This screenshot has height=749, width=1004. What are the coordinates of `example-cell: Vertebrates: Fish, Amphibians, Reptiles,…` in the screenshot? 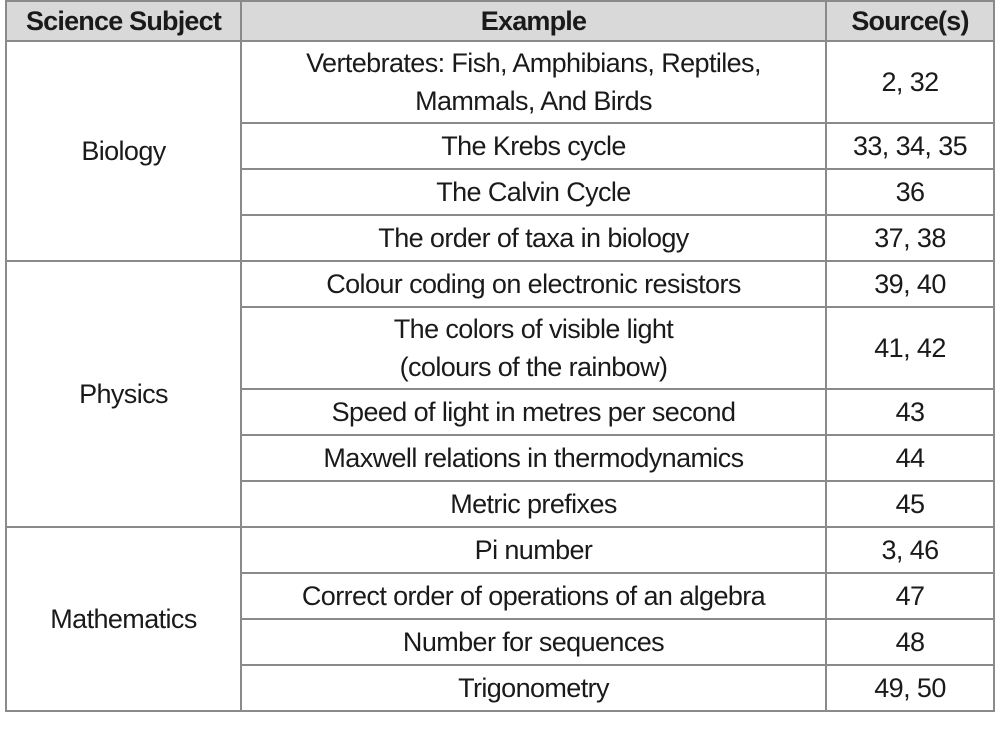 It's located at (533, 82).